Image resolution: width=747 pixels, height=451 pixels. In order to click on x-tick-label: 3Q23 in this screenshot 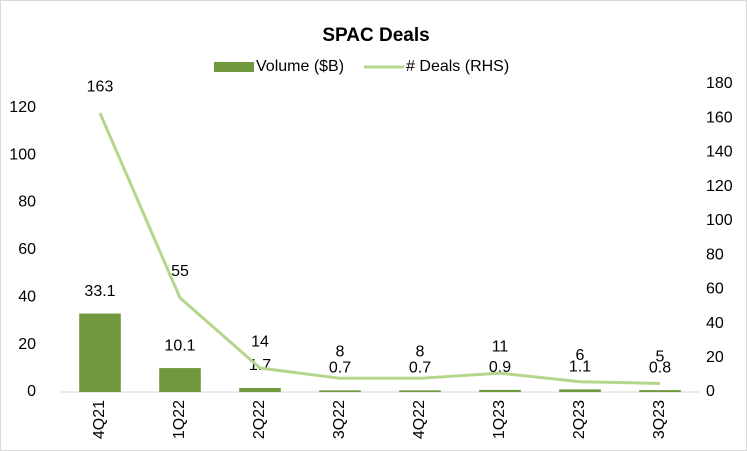, I will do `click(659, 419)`.